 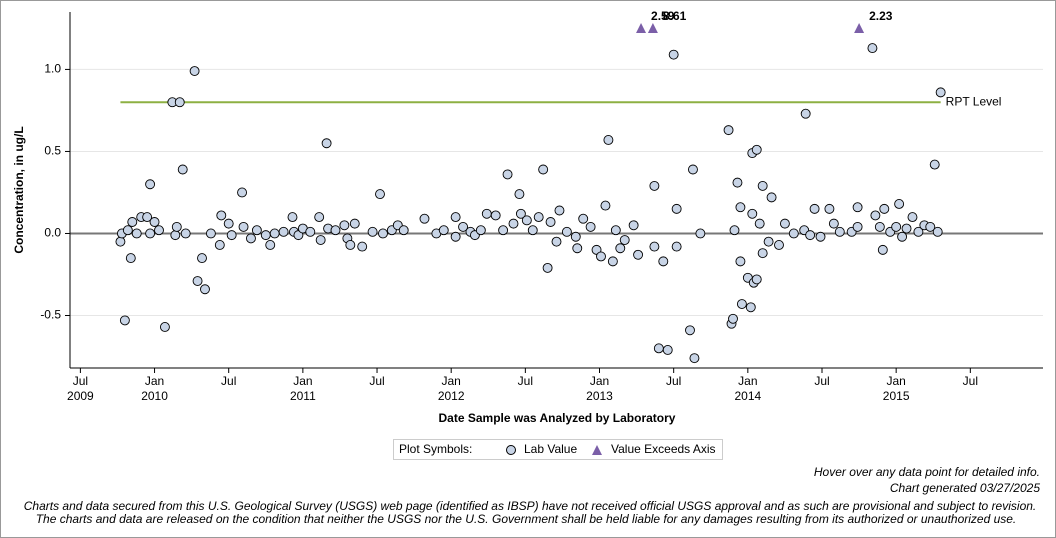 What do you see at coordinates (896, 396) in the screenshot?
I see `x-tick-year: 2015` at bounding box center [896, 396].